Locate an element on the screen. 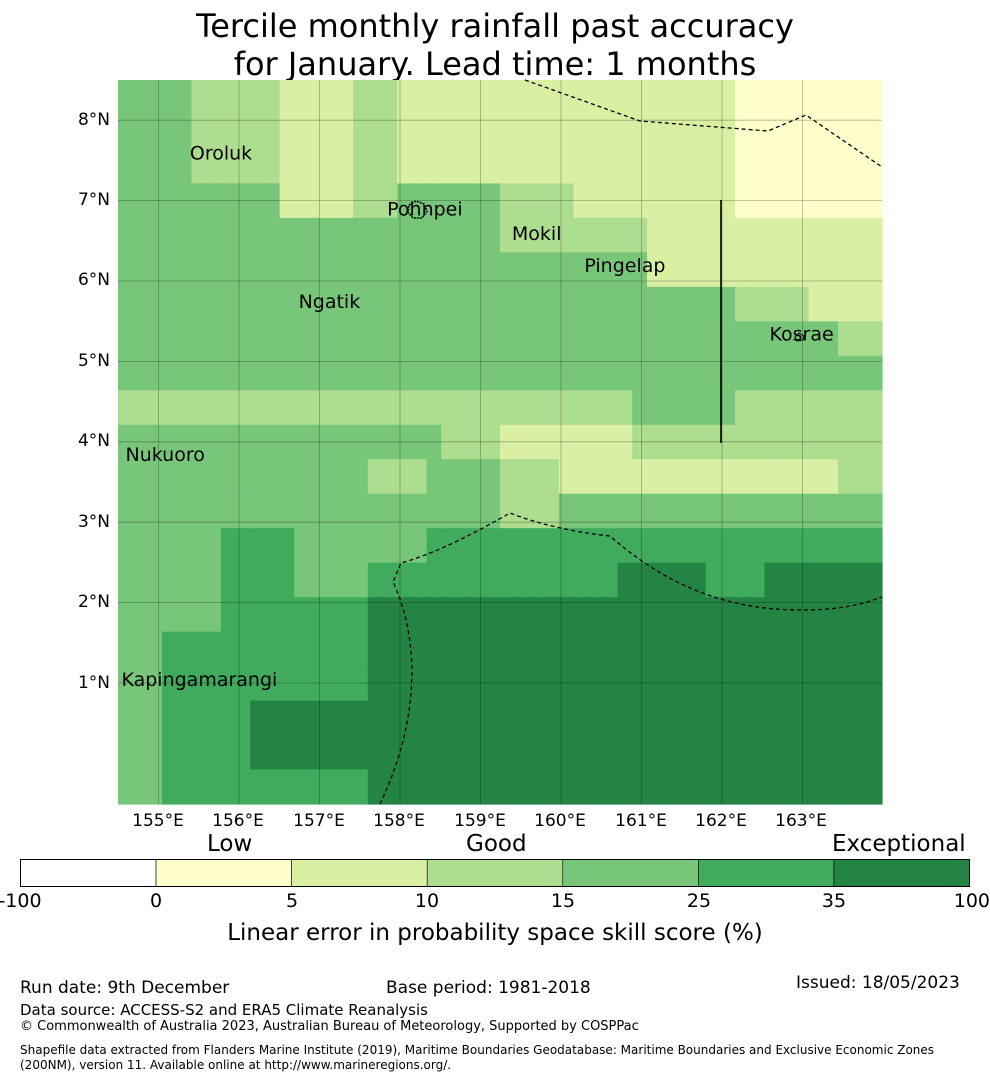 Image resolution: width=990 pixels, height=1080 pixels. colorbar-tick-35: 35 is located at coordinates (834, 901).